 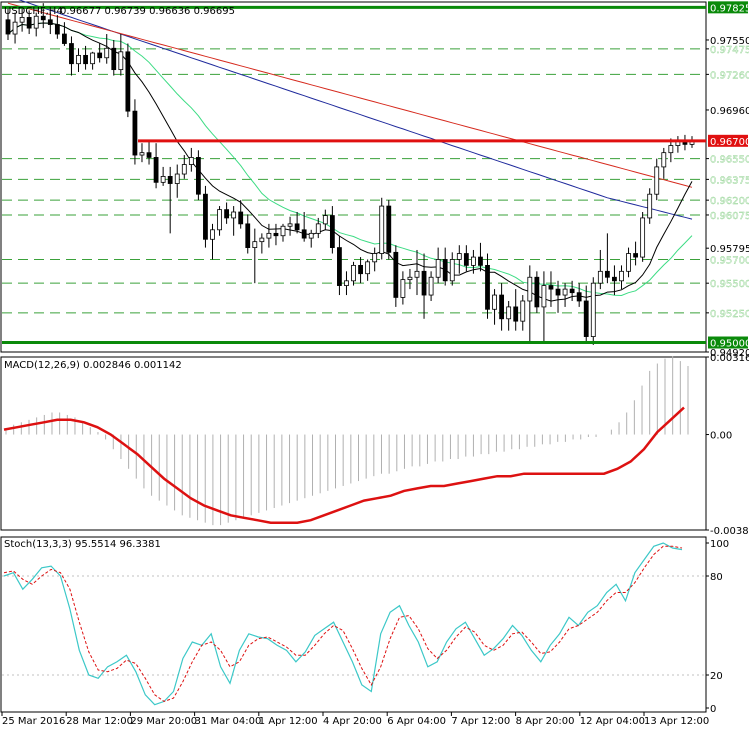 I want to click on macd-tick-label: 0.003167, so click(x=729, y=358).